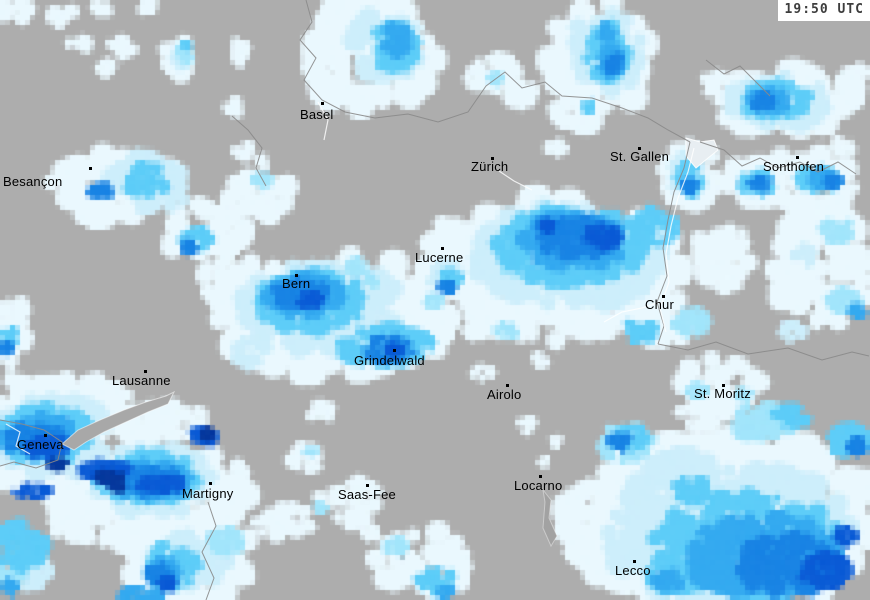 The image size is (870, 600). I want to click on city-marker-zurich, so click(492, 158).